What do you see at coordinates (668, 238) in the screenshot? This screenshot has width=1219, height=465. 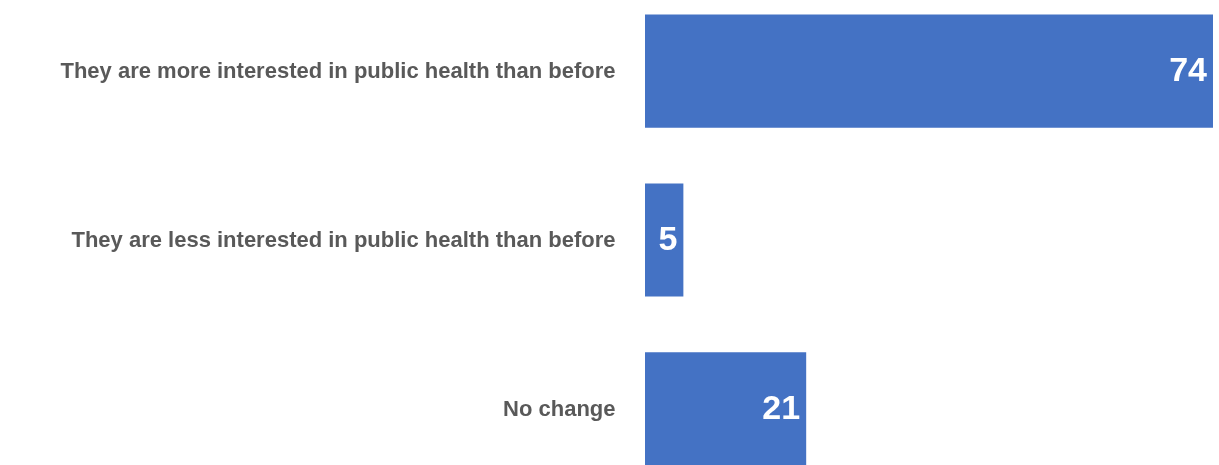 I see `data-label: 5` at bounding box center [668, 238].